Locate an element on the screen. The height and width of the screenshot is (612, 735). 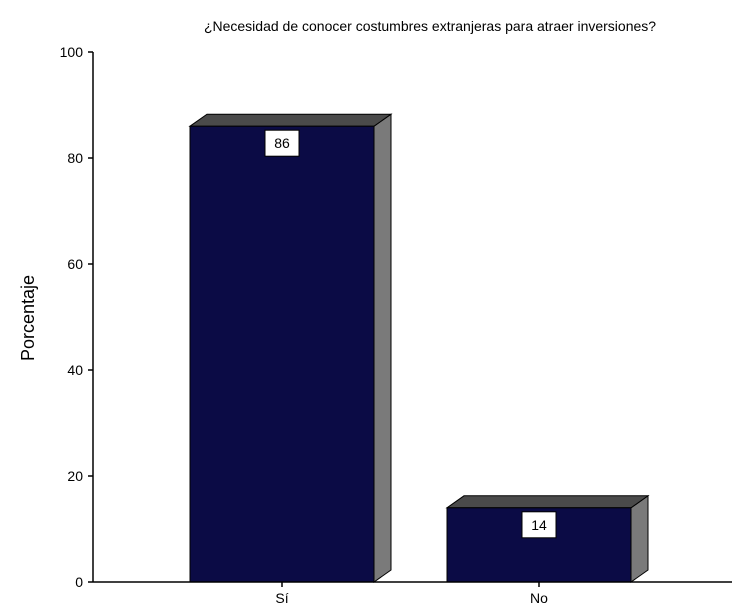
data-label-1: 14 is located at coordinates (539, 525).